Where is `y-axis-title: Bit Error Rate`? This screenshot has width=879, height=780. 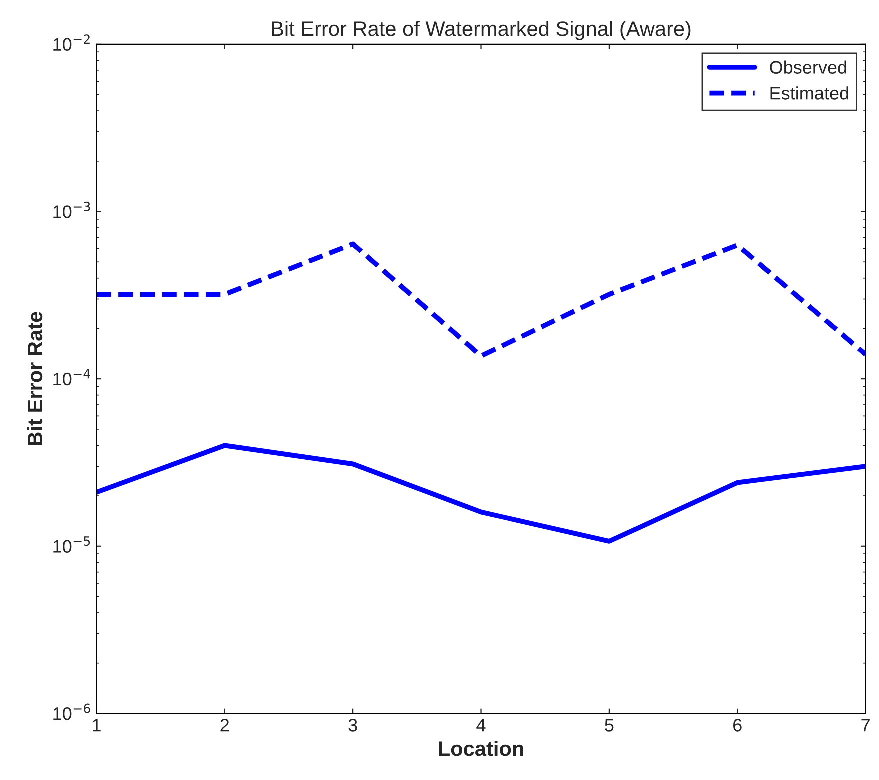
y-axis-title: Bit Error Rate is located at coordinates (35, 379).